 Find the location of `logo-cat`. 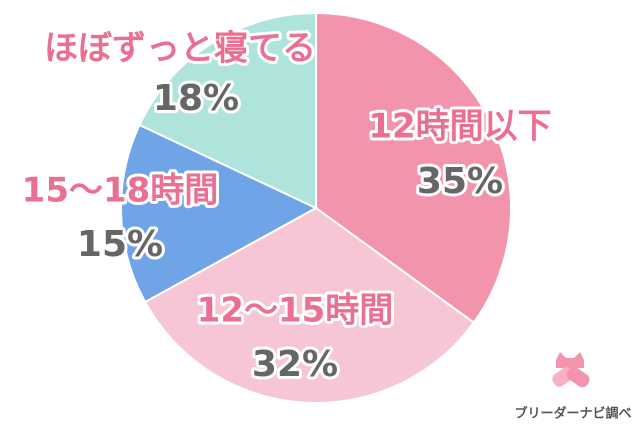

logo-cat is located at coordinates (570, 360).